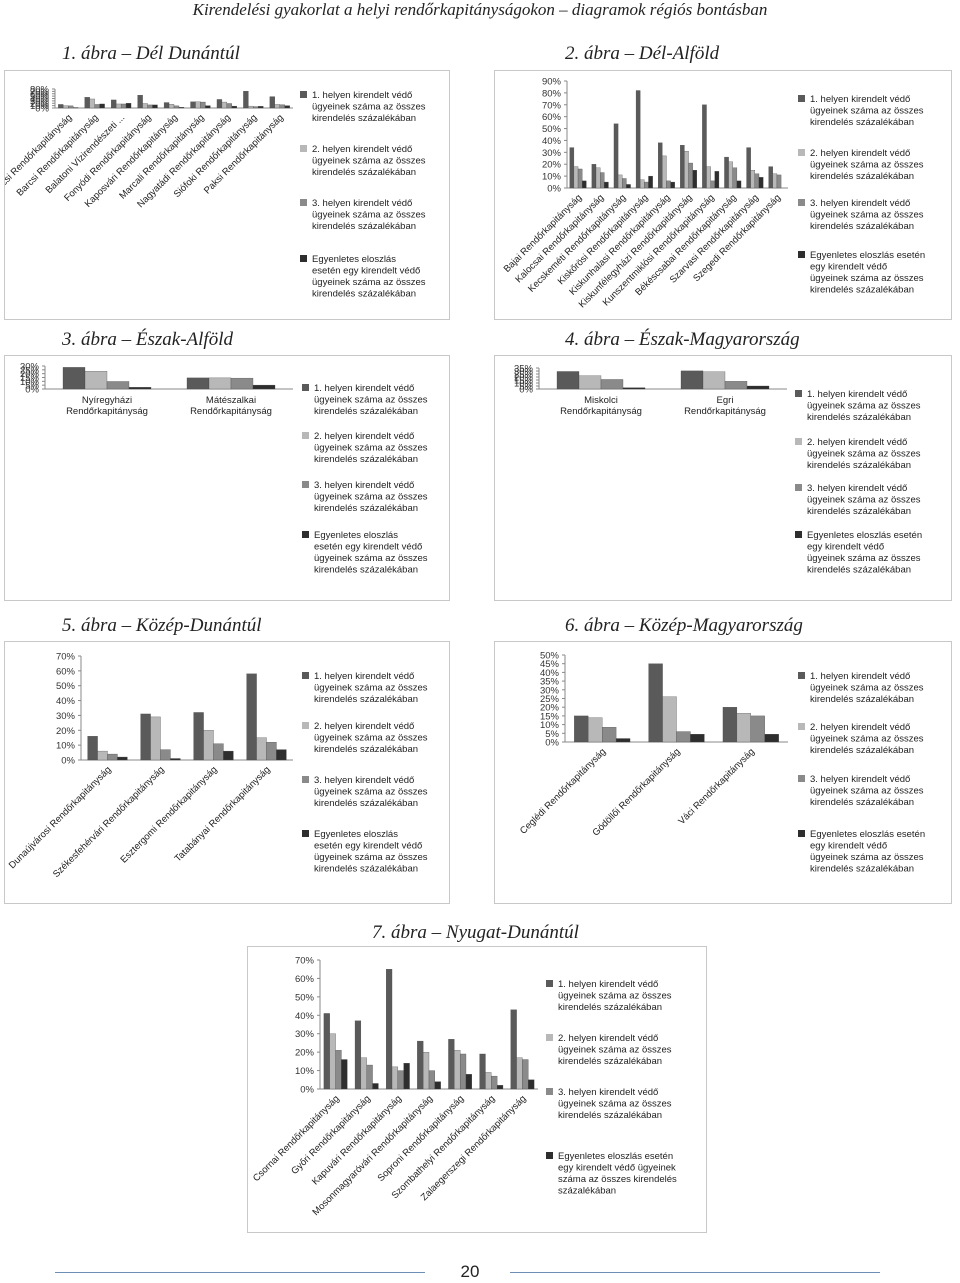 Image resolution: width=960 pixels, height=1283 pixels. I want to click on category-label: Székesfehérvári Rendőrkapitányság, so click(109, 822).